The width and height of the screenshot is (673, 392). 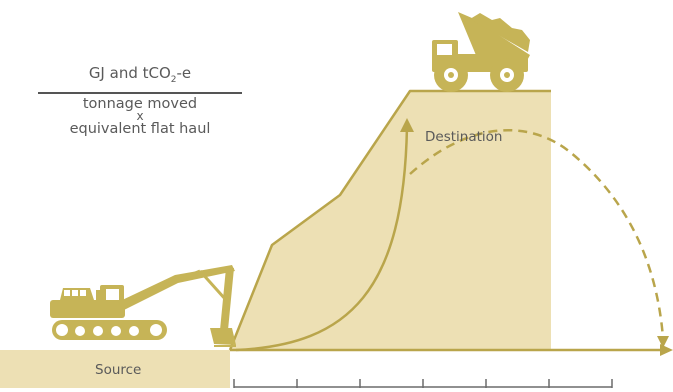 I want to click on source-ground, so click(x=115, y=369).